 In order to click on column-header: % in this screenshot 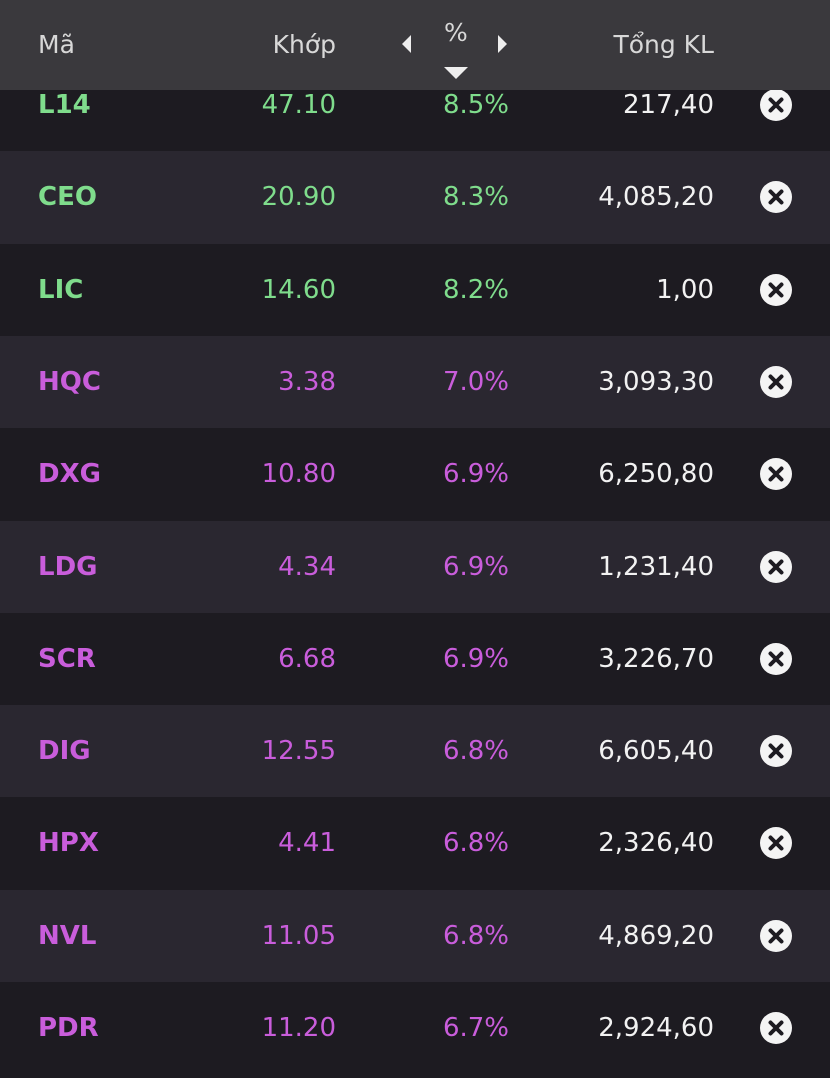, I will do `click(456, 32)`.